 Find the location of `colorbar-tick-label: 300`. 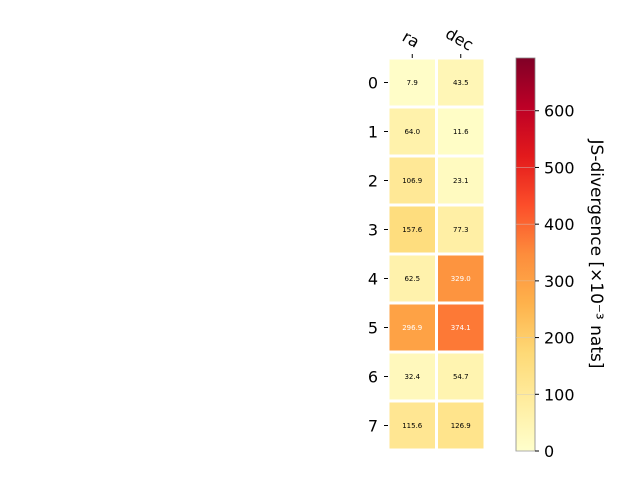

colorbar-tick-label: 300 is located at coordinates (559, 281).